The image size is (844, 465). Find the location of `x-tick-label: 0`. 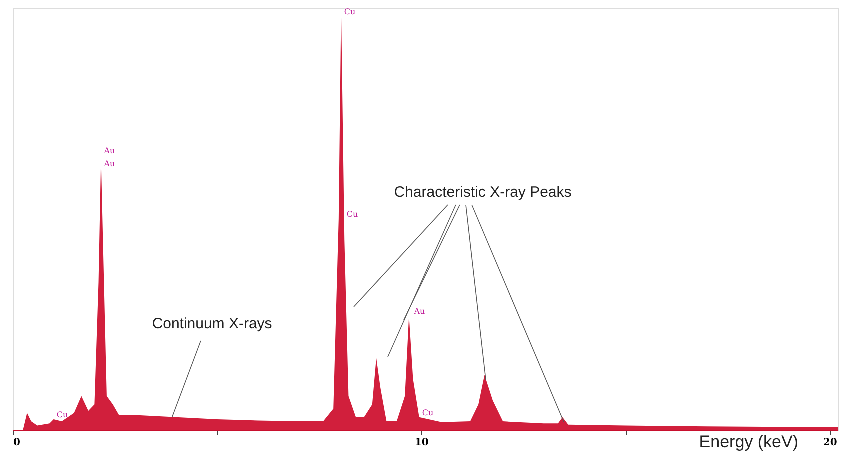

x-tick-label: 0 is located at coordinates (17, 443).